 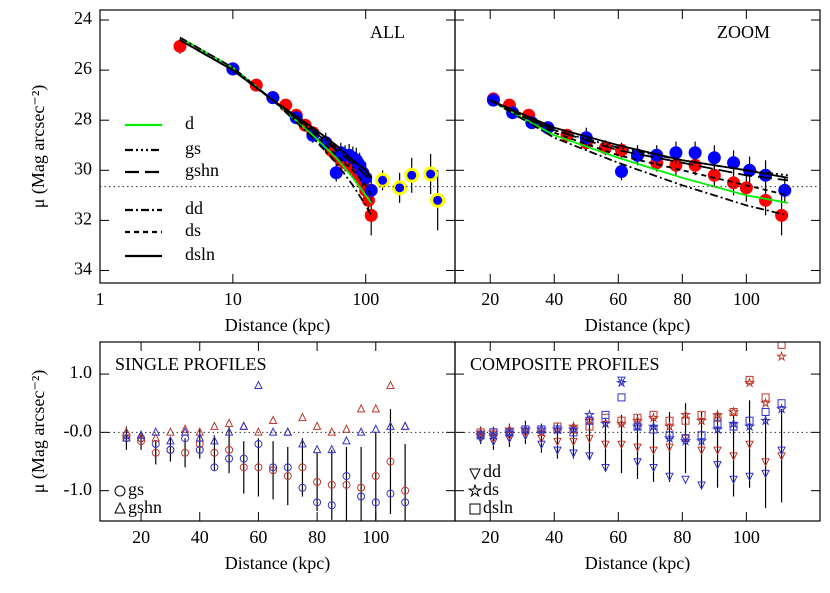 What do you see at coordinates (492, 471) in the screenshot?
I see `legend-label: dd` at bounding box center [492, 471].